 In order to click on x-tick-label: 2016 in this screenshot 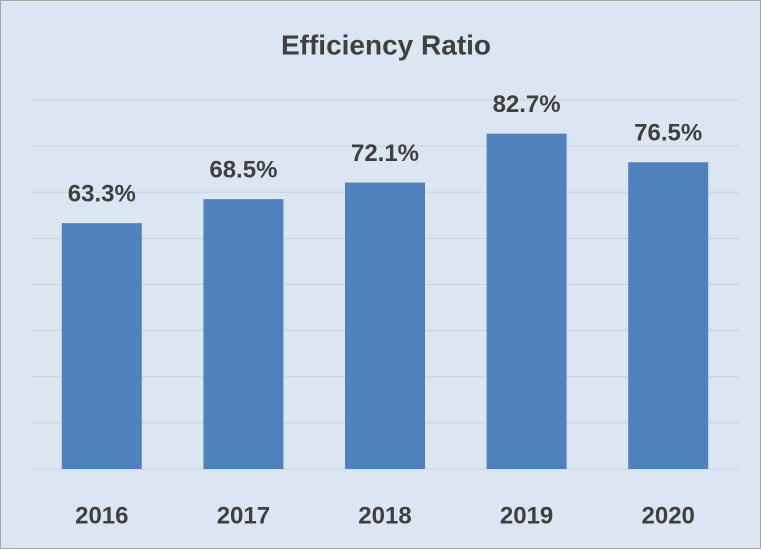, I will do `click(101, 515)`.